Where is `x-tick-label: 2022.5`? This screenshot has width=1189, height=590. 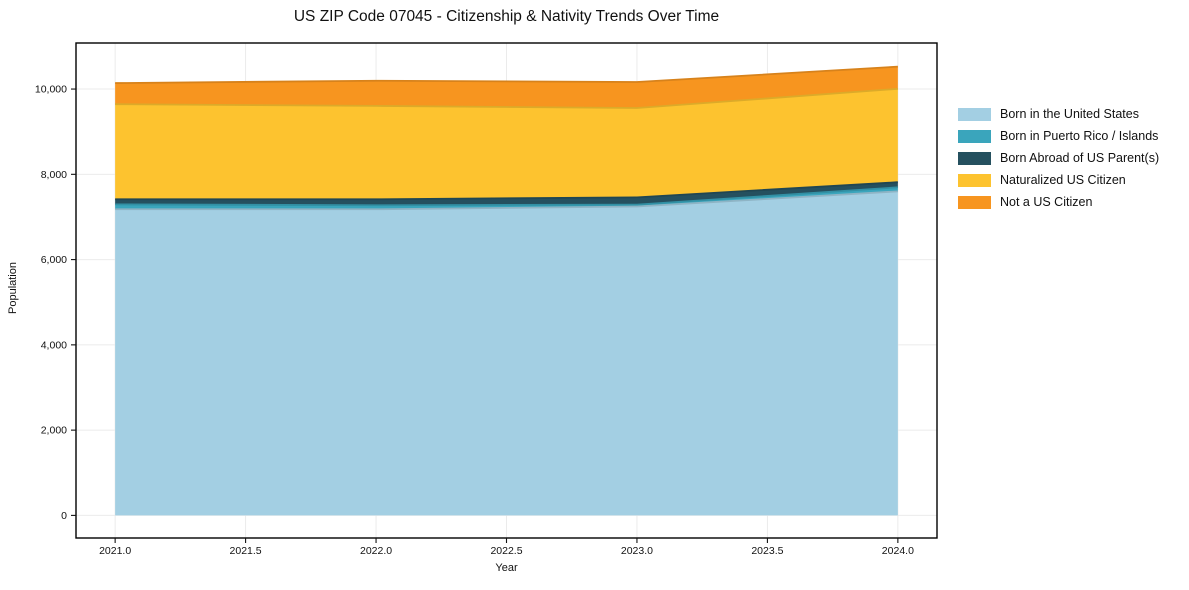
x-tick-label: 2022.5 is located at coordinates (506, 551).